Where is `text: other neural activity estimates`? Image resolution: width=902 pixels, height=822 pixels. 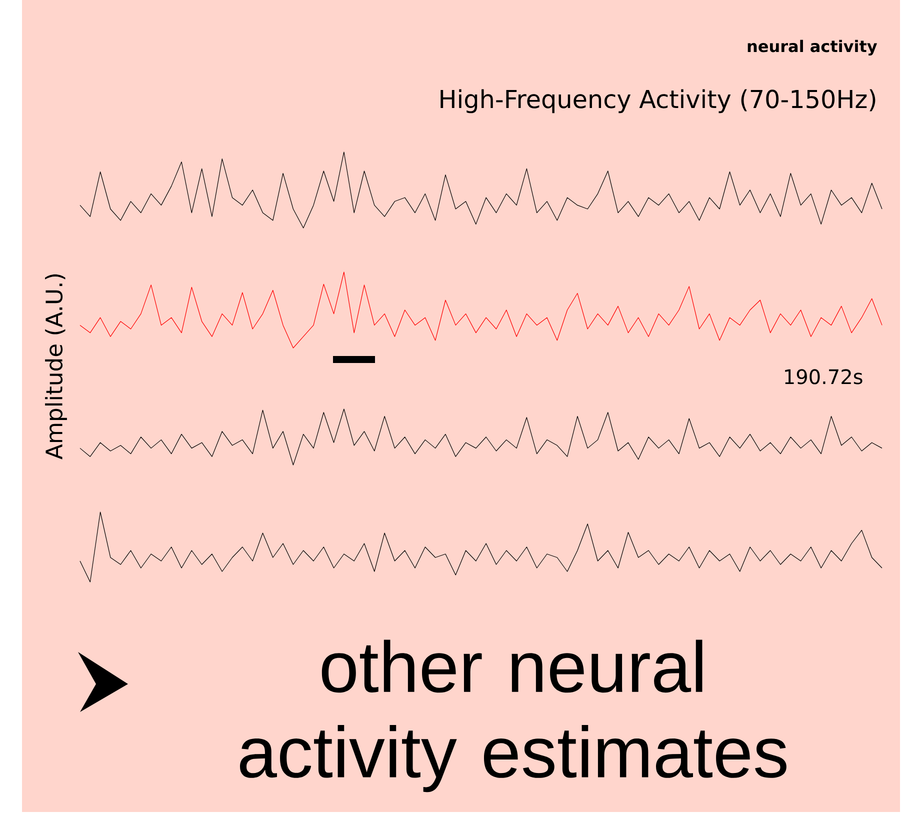
text: other neural activity estimates is located at coordinates (513, 716).